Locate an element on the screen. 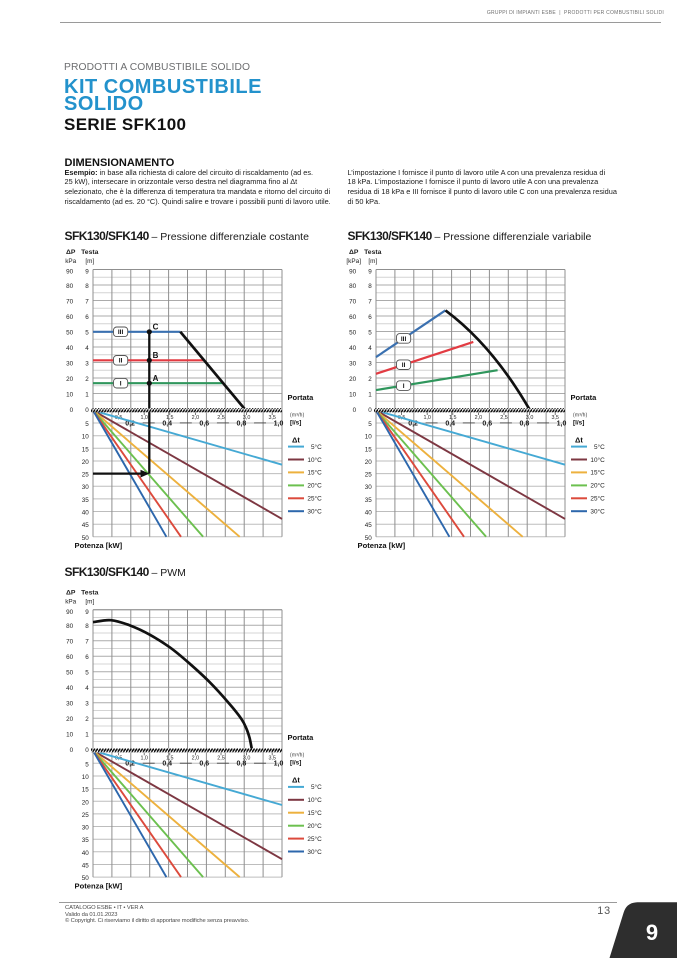 This screenshot has width=677, height=958. svg-text: 30°C is located at coordinates (314, 852).